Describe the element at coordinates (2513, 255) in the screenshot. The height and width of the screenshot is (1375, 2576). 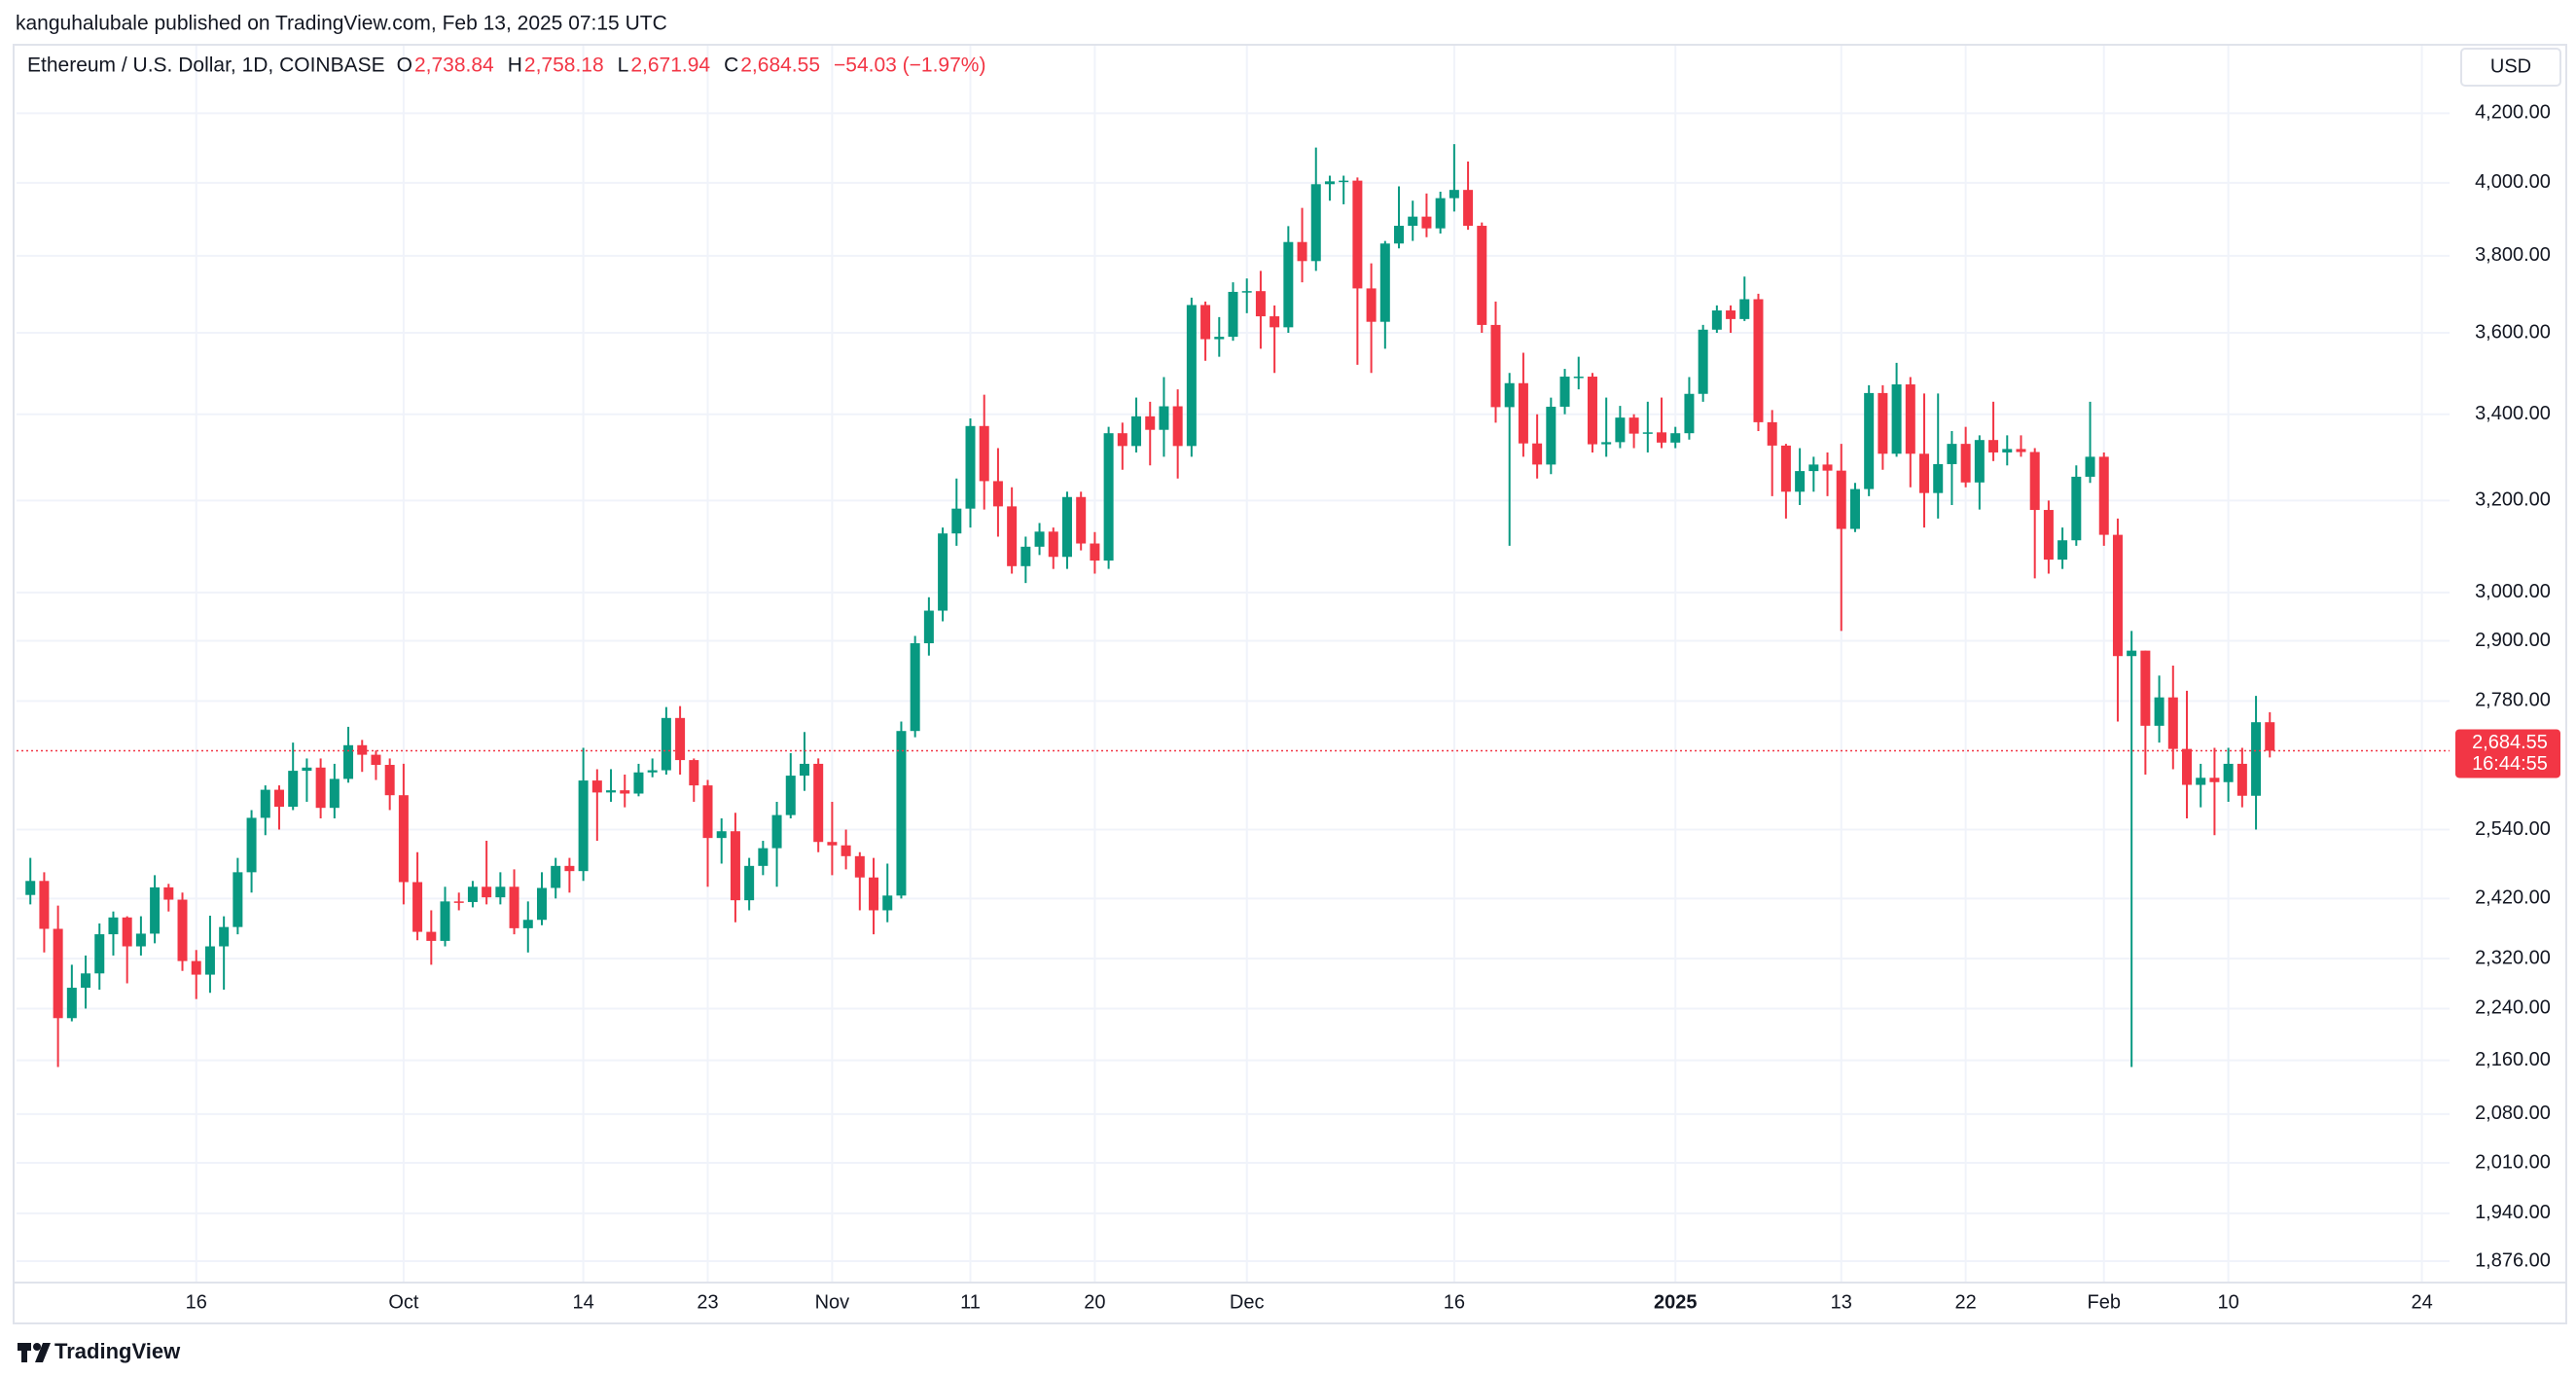
I see `y-tick-label: 3,800.00` at that location.